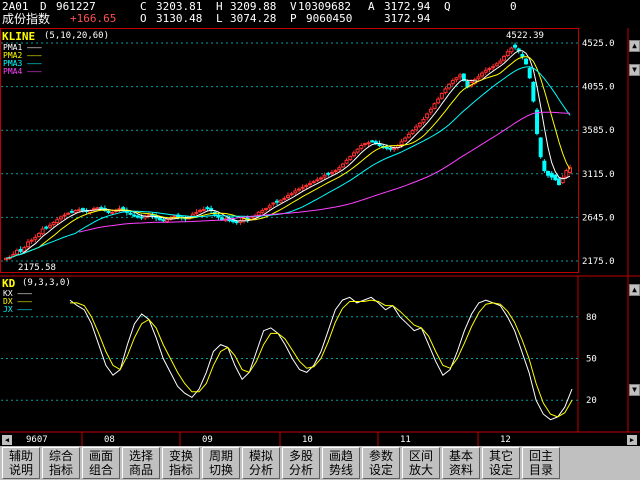 This screenshot has height=480, width=640. Describe the element at coordinates (634, 46) in the screenshot. I see `scroll-up-button-top: ▲` at that location.